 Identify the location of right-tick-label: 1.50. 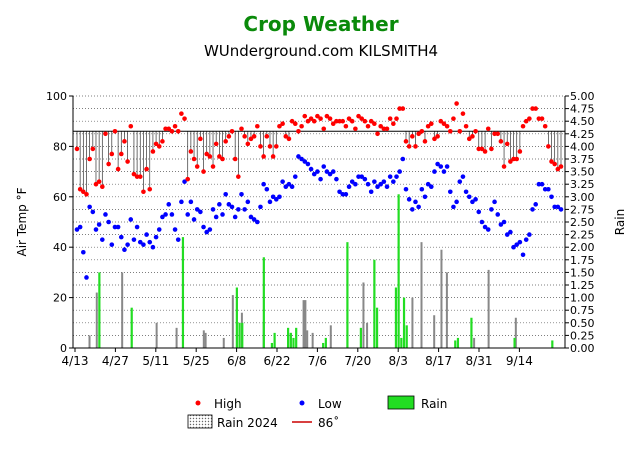
(582, 272).